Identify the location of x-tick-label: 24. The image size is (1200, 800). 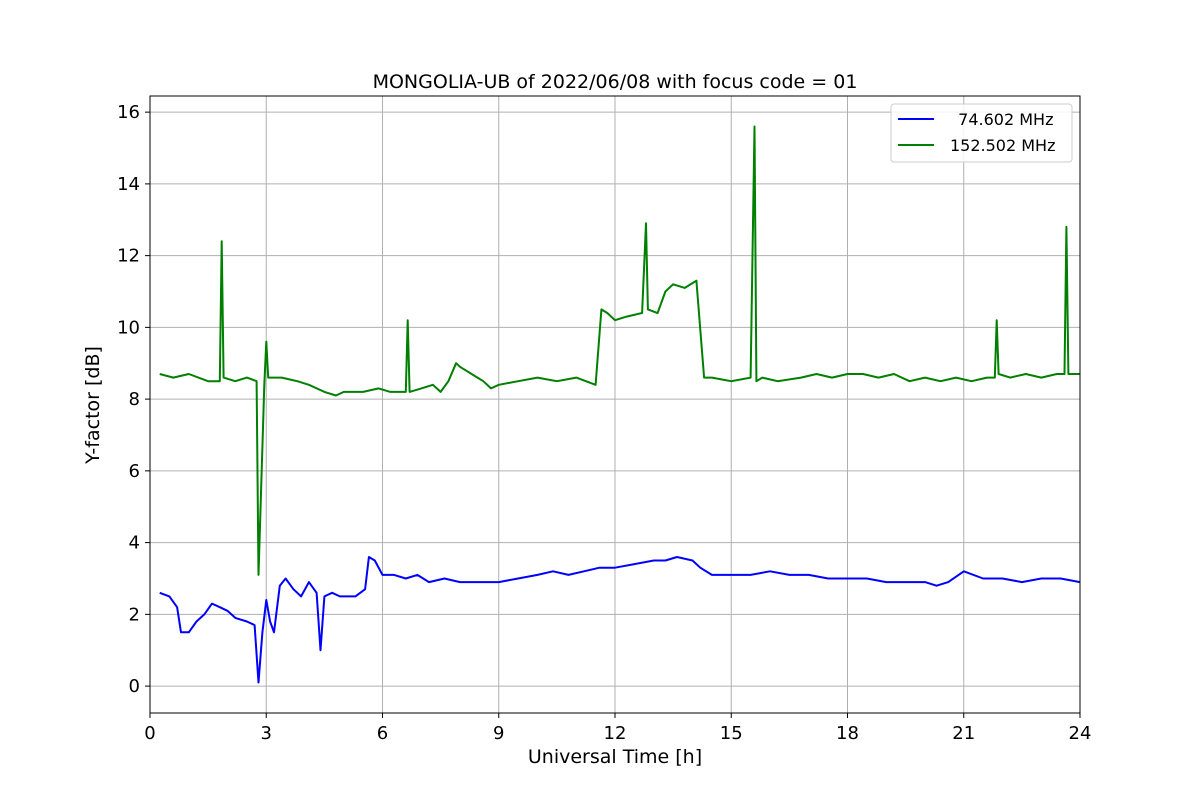
(1080, 733).